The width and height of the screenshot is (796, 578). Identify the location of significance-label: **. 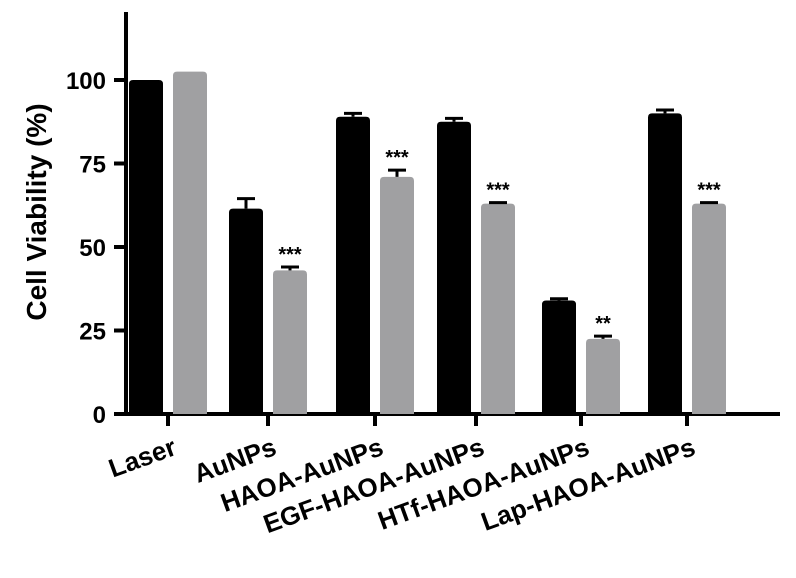
(603, 324).